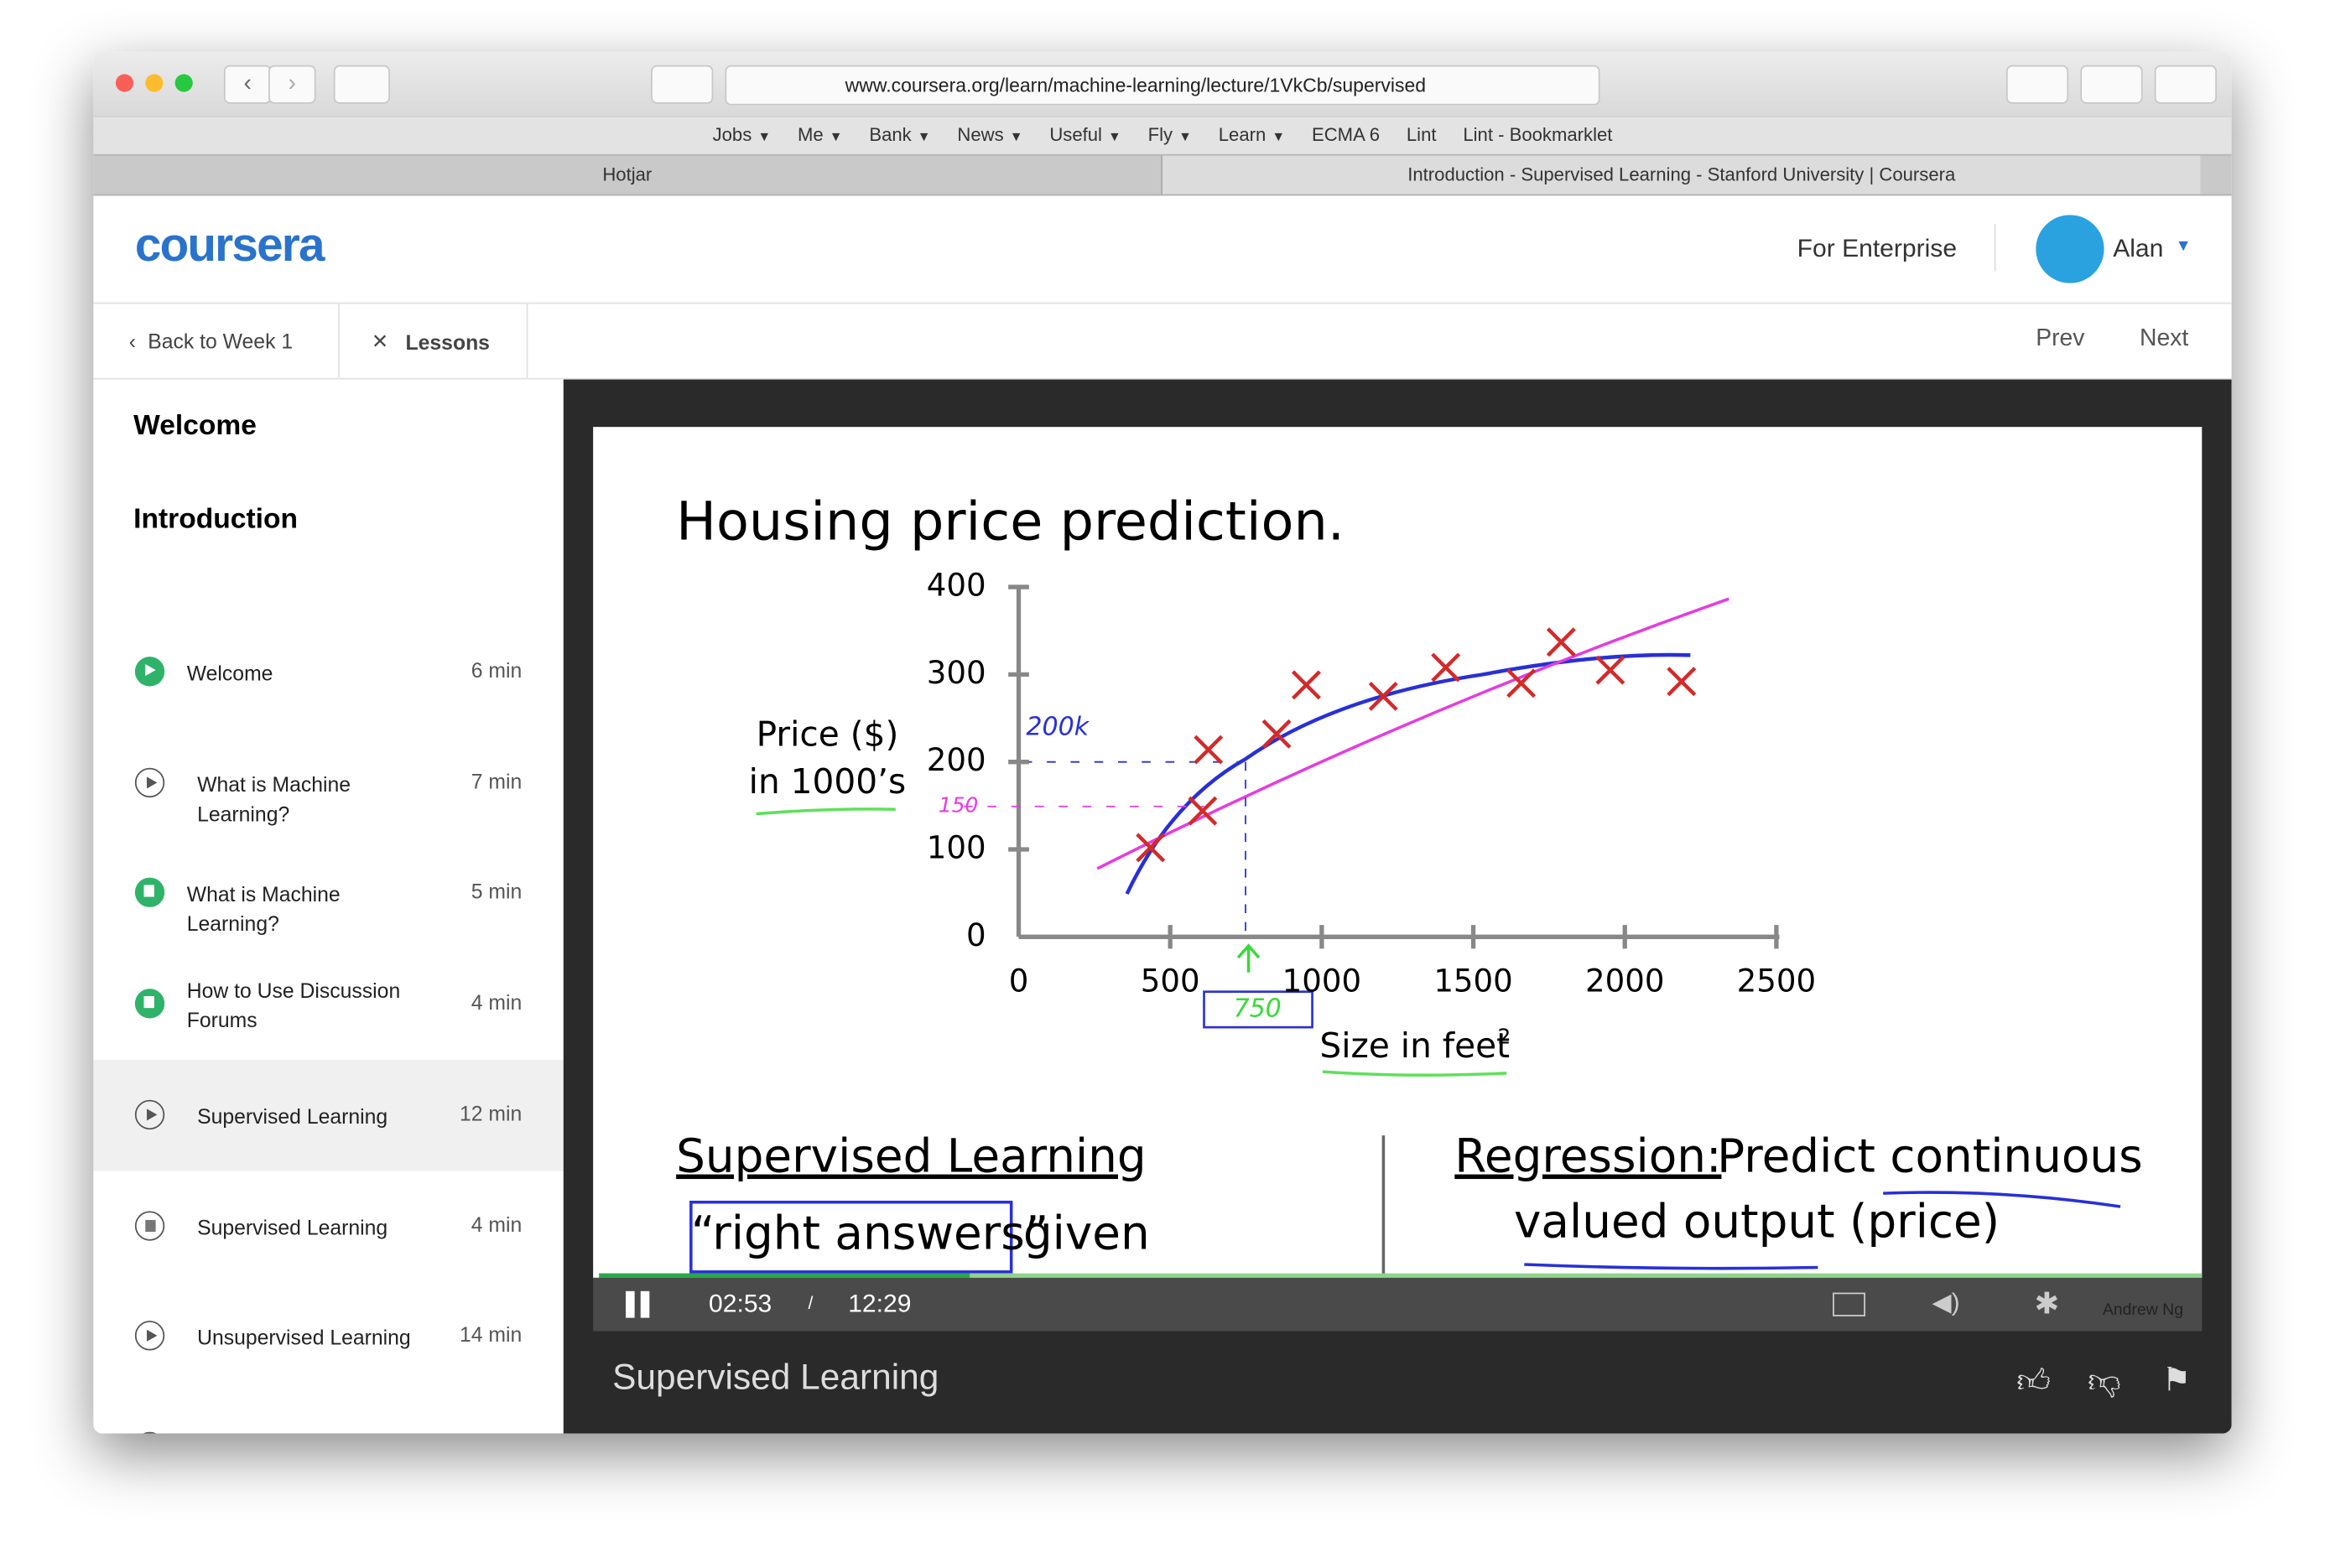 The image size is (2325, 1568). I want to click on lesson-item: Unsupervised Learning 14 min, so click(328, 1337).